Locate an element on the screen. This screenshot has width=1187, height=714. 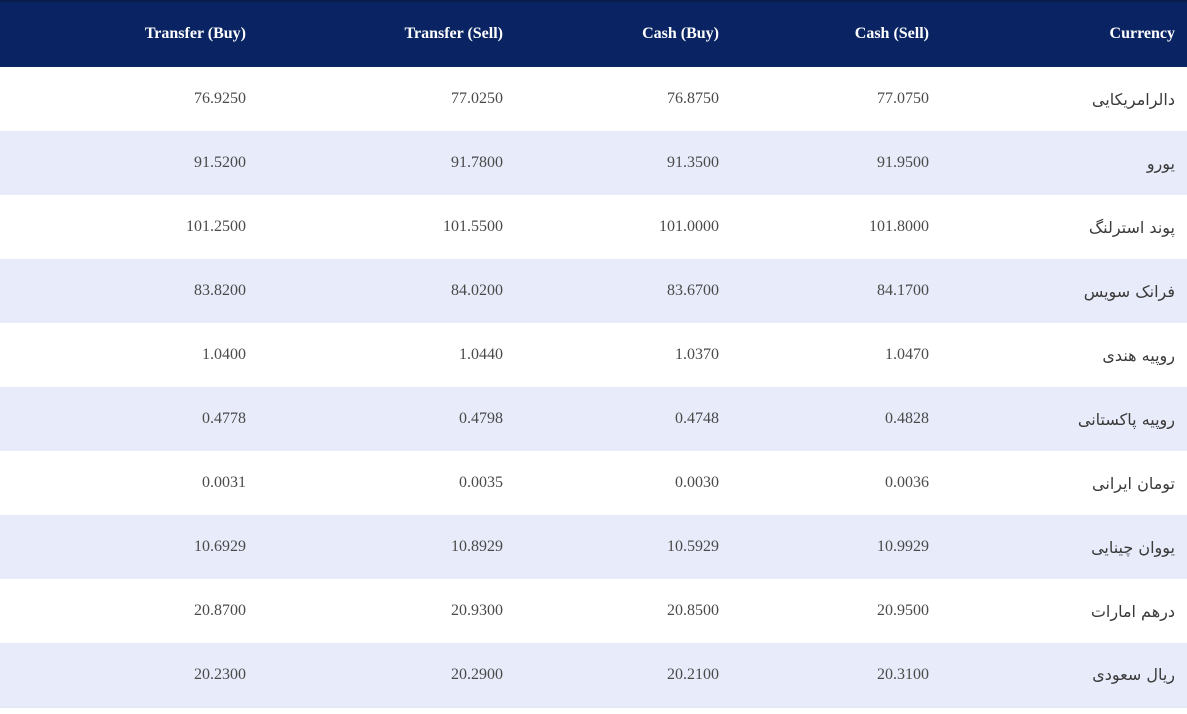
cell-currency: فرانک سویس is located at coordinates (1129, 291).